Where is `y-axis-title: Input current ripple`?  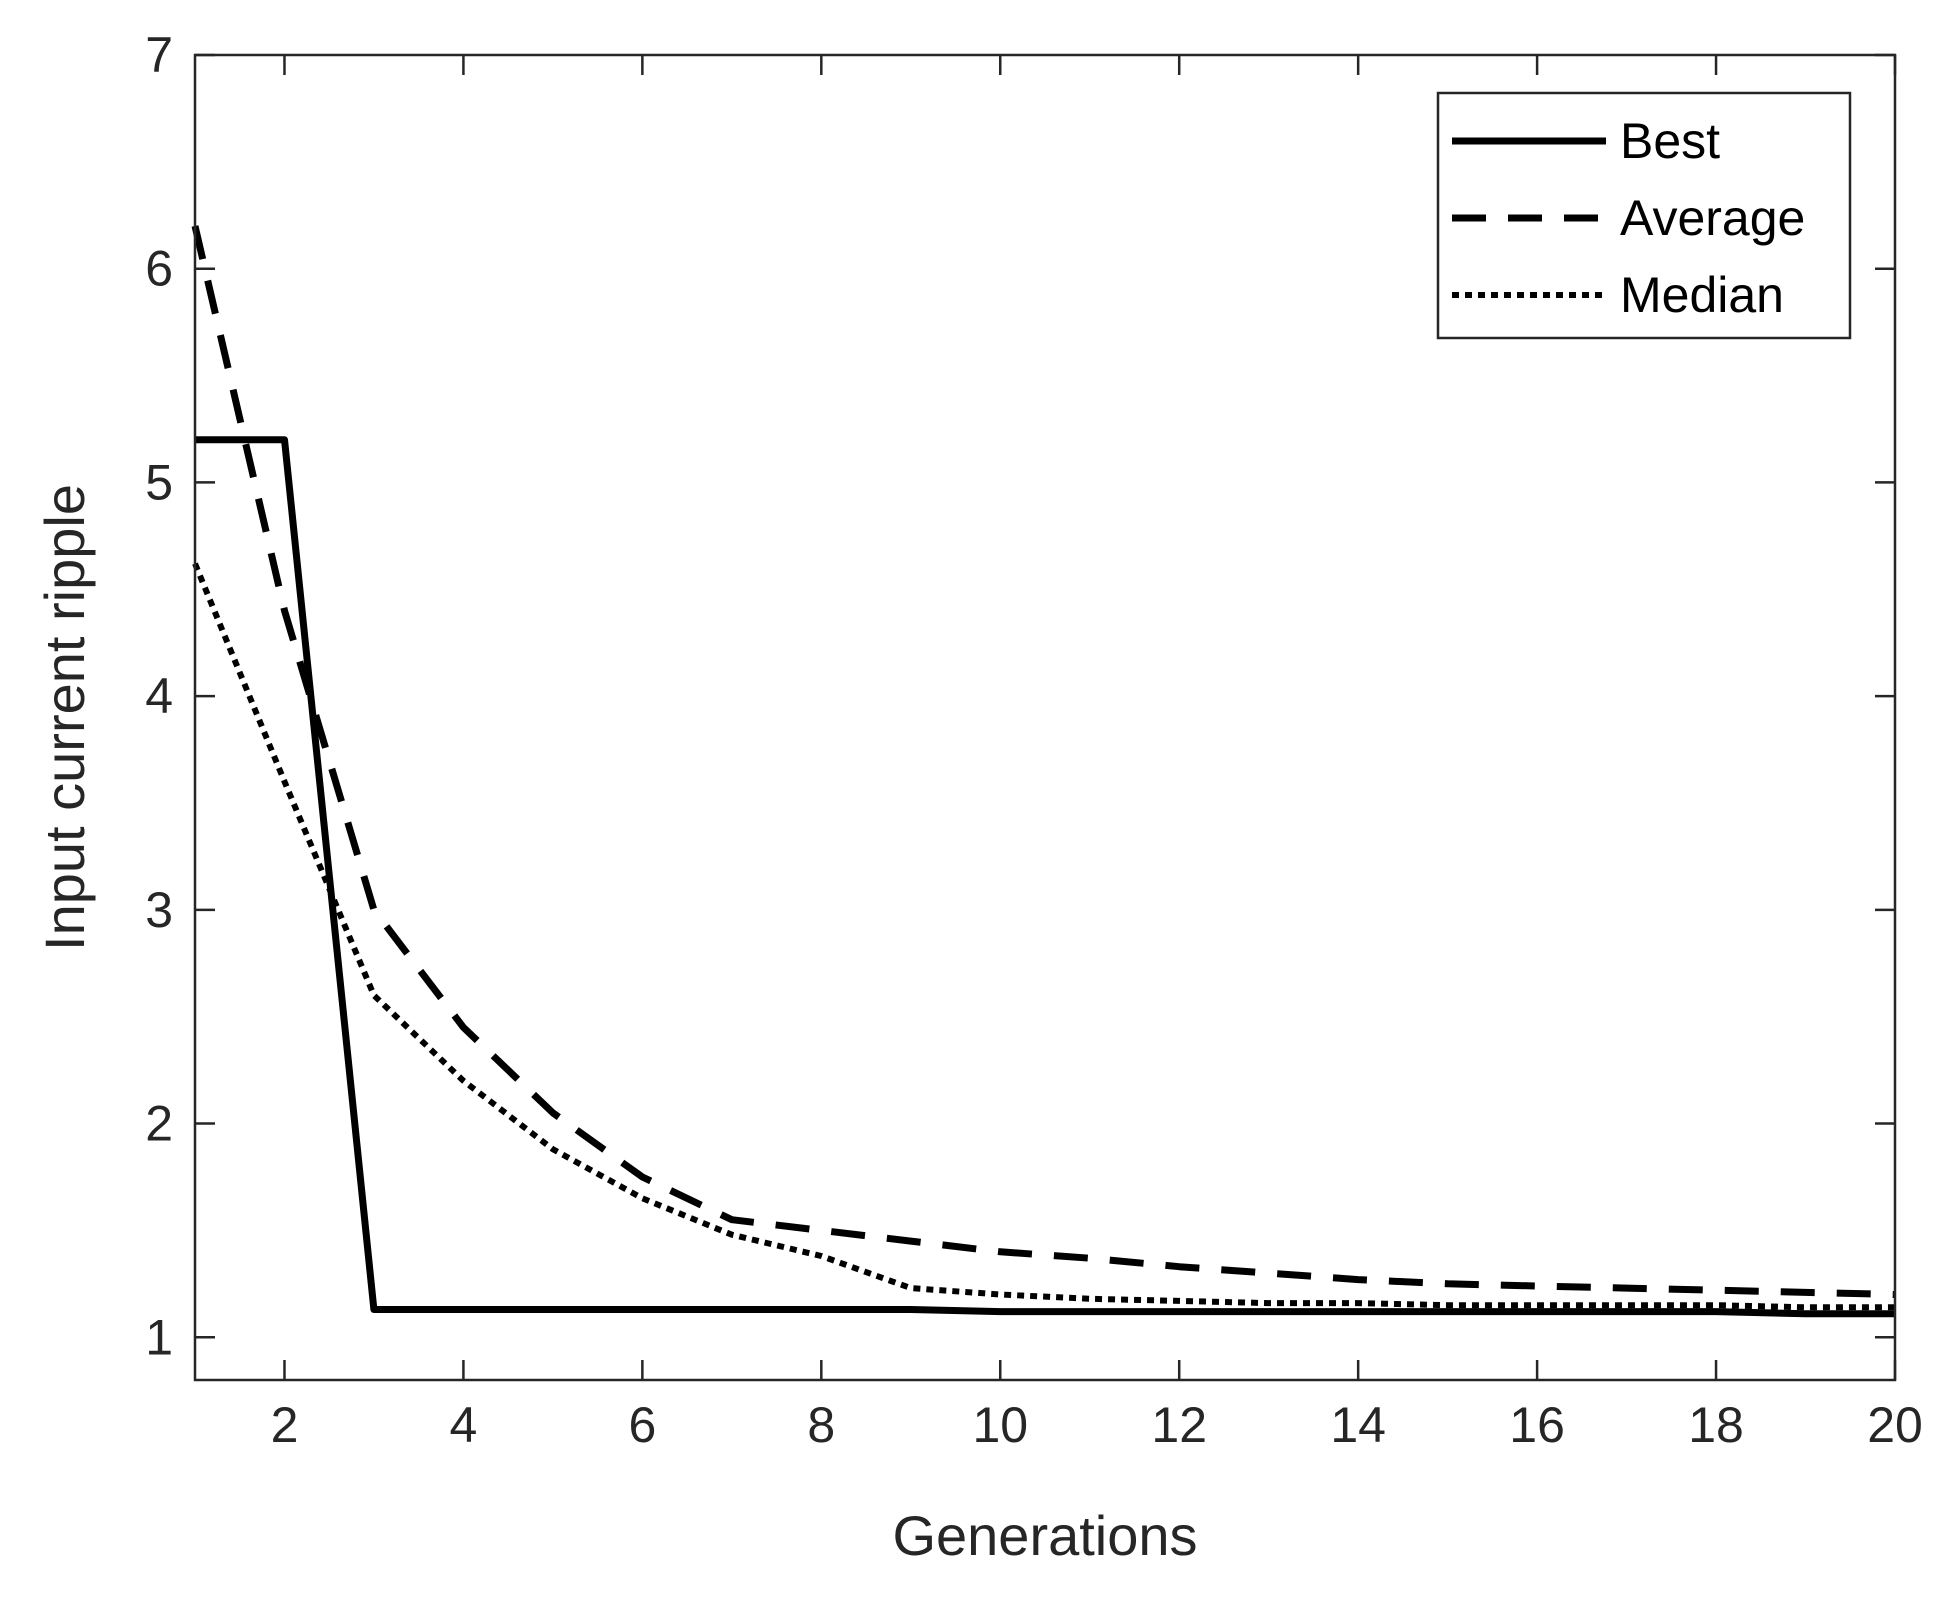 y-axis-title: Input current ripple is located at coordinates (64, 717).